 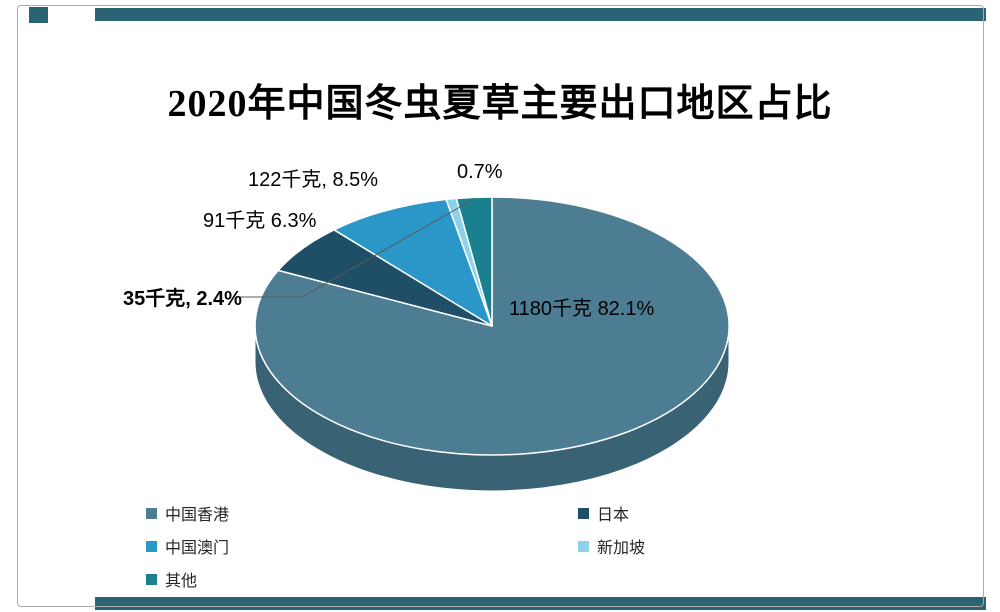 I want to click on legend-item-other: 其他, so click(x=171, y=579).